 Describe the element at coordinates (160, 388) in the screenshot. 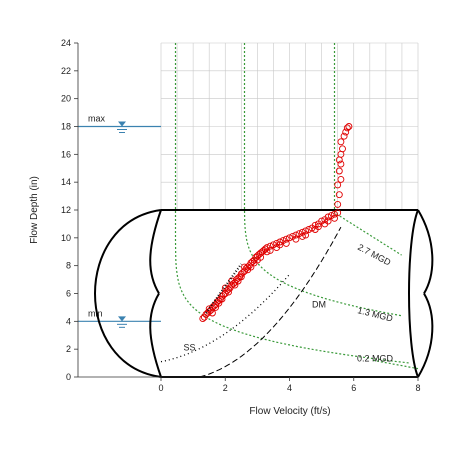

I see `x-tick-label: 0` at that location.